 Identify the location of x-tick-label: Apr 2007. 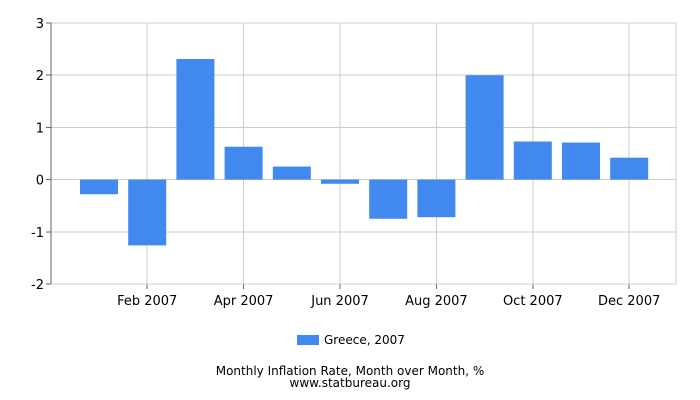
(244, 301).